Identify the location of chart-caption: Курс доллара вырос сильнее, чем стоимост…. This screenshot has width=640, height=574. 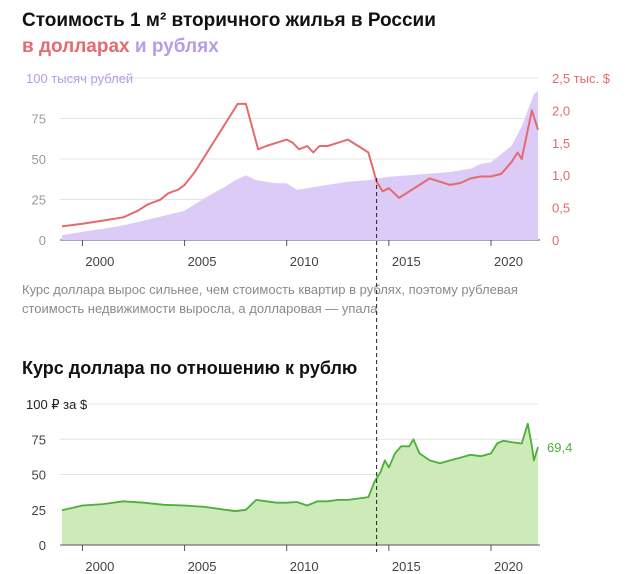
(270, 299).